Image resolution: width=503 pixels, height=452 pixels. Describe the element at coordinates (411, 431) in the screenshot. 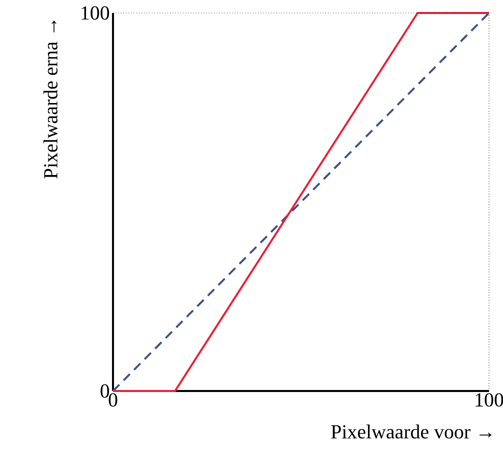

I see `x-axis-title: Pixelwaarde voor →` at that location.